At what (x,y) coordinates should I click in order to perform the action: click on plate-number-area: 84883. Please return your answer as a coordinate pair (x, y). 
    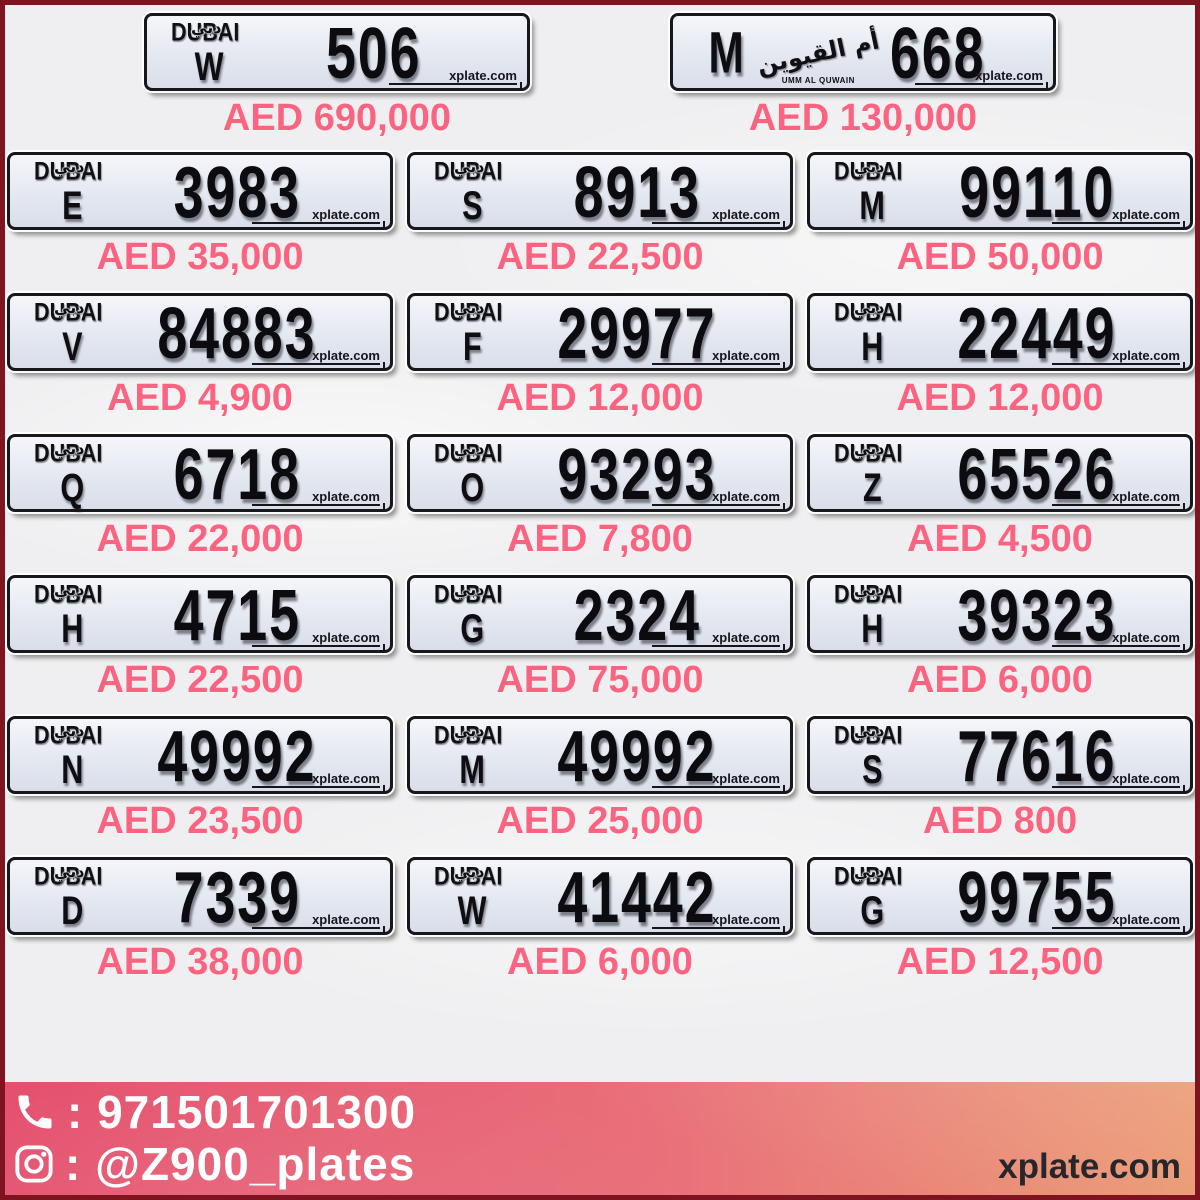
    Looking at the image, I should click on (237, 332).